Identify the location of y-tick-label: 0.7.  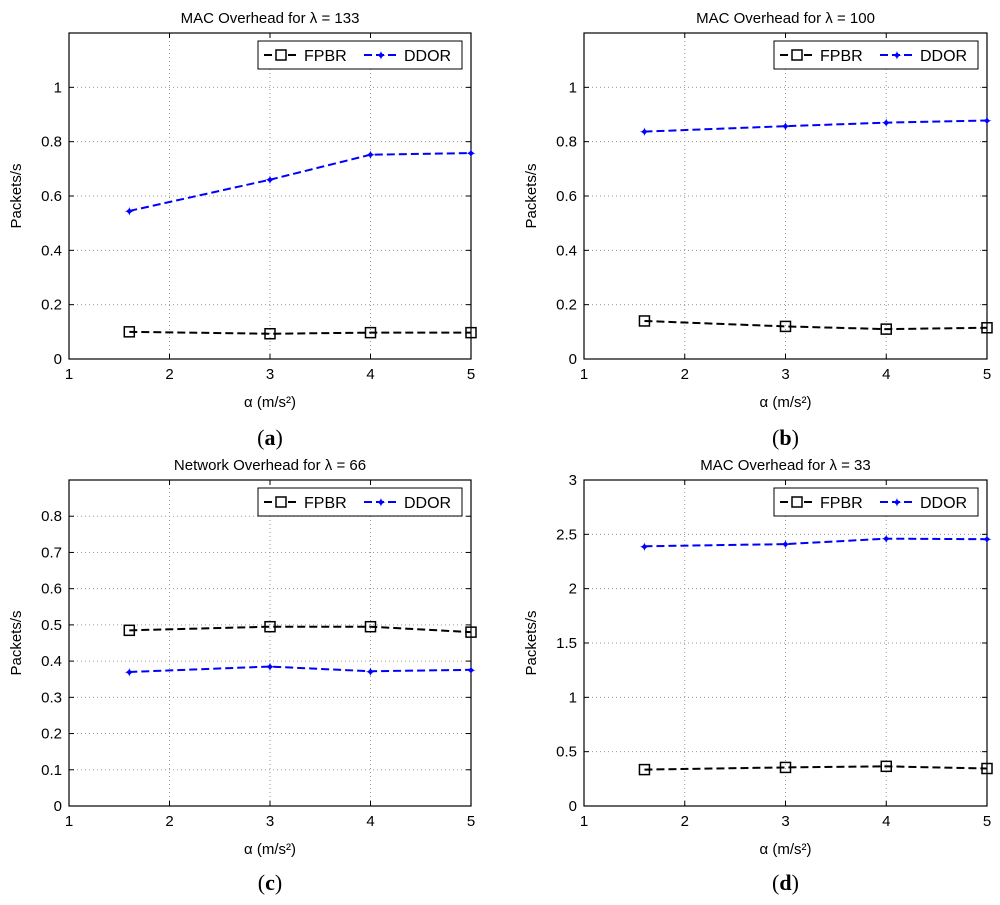
(51, 552).